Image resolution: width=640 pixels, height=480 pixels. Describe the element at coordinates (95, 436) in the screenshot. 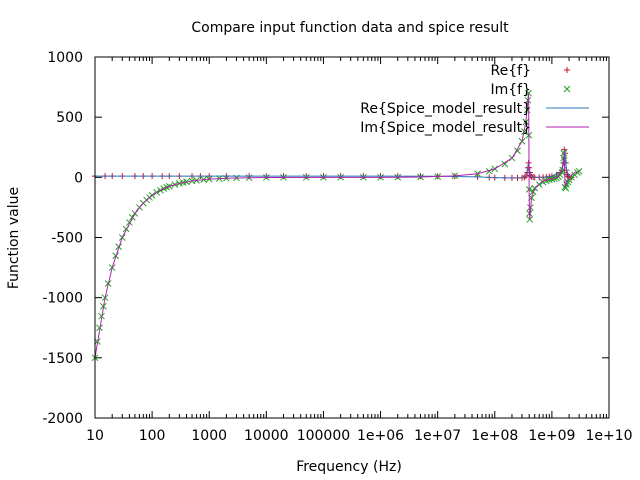

I see `x-tick-label: 10` at that location.